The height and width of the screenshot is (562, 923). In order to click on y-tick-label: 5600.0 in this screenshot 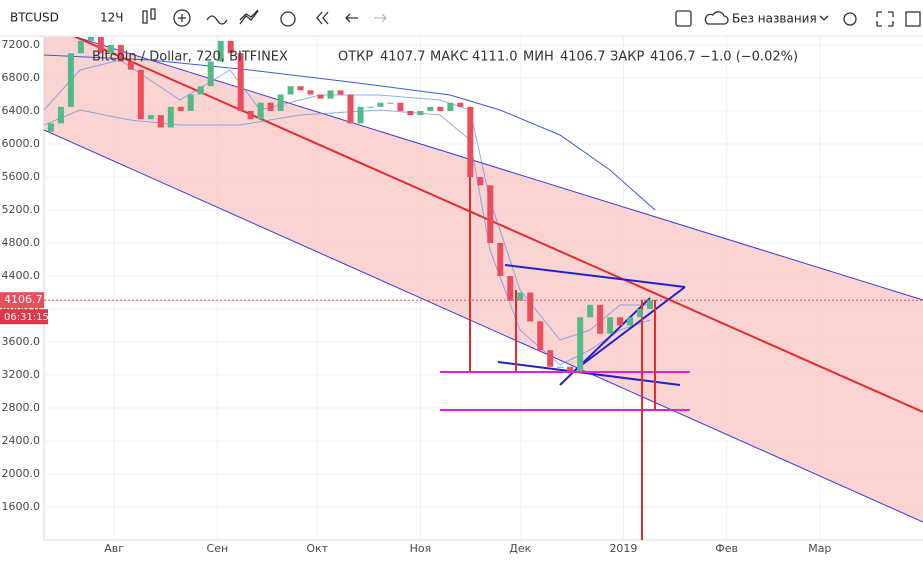, I will do `click(21, 176)`.